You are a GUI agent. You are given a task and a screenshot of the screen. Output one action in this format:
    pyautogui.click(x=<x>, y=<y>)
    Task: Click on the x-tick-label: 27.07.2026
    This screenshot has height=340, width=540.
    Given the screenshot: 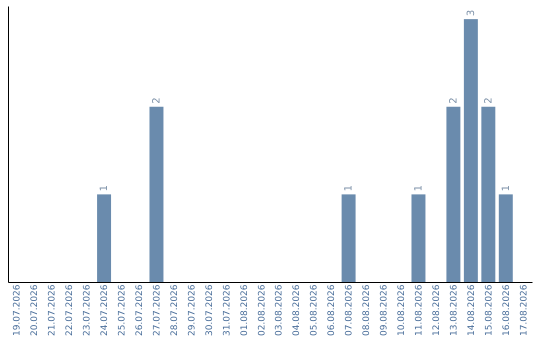 What is the action you would take?
    pyautogui.click(x=157, y=310)
    